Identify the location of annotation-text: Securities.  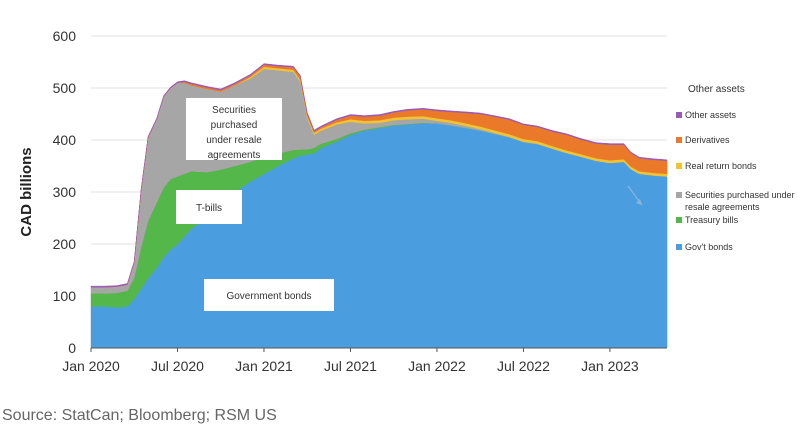
(234, 110).